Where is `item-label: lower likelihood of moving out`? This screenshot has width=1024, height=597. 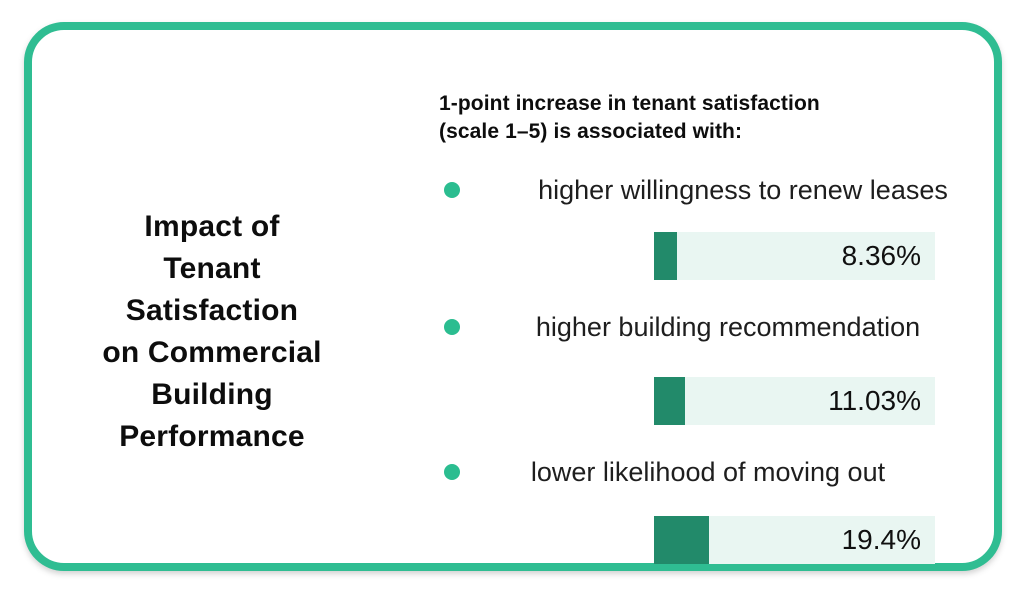
item-label: lower likelihood of moving out is located at coordinates (708, 472).